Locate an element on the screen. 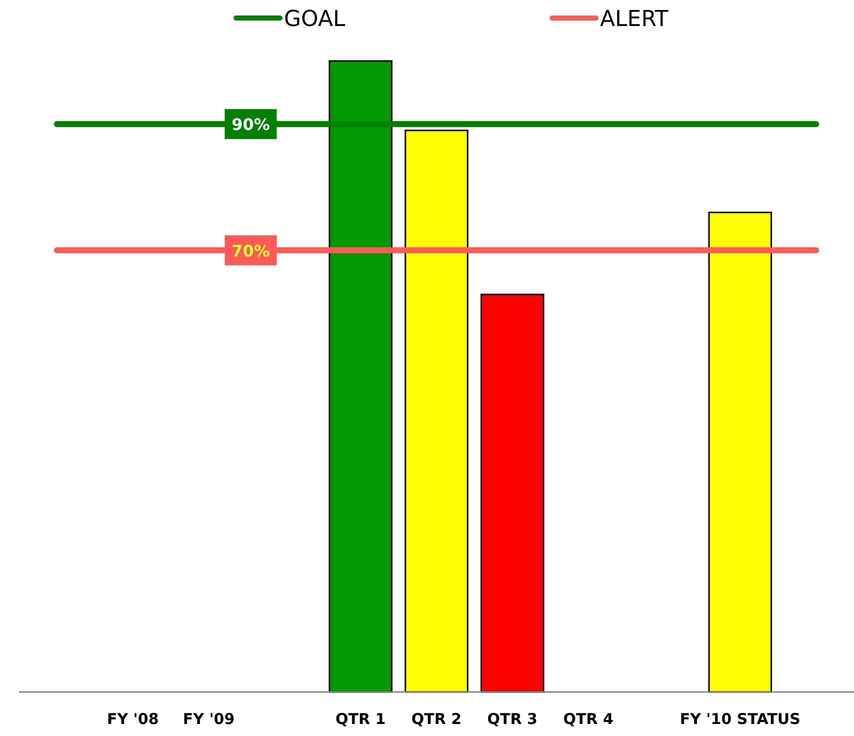 This screenshot has width=854, height=736. x-tick-label: FY '08 is located at coordinates (132, 719).